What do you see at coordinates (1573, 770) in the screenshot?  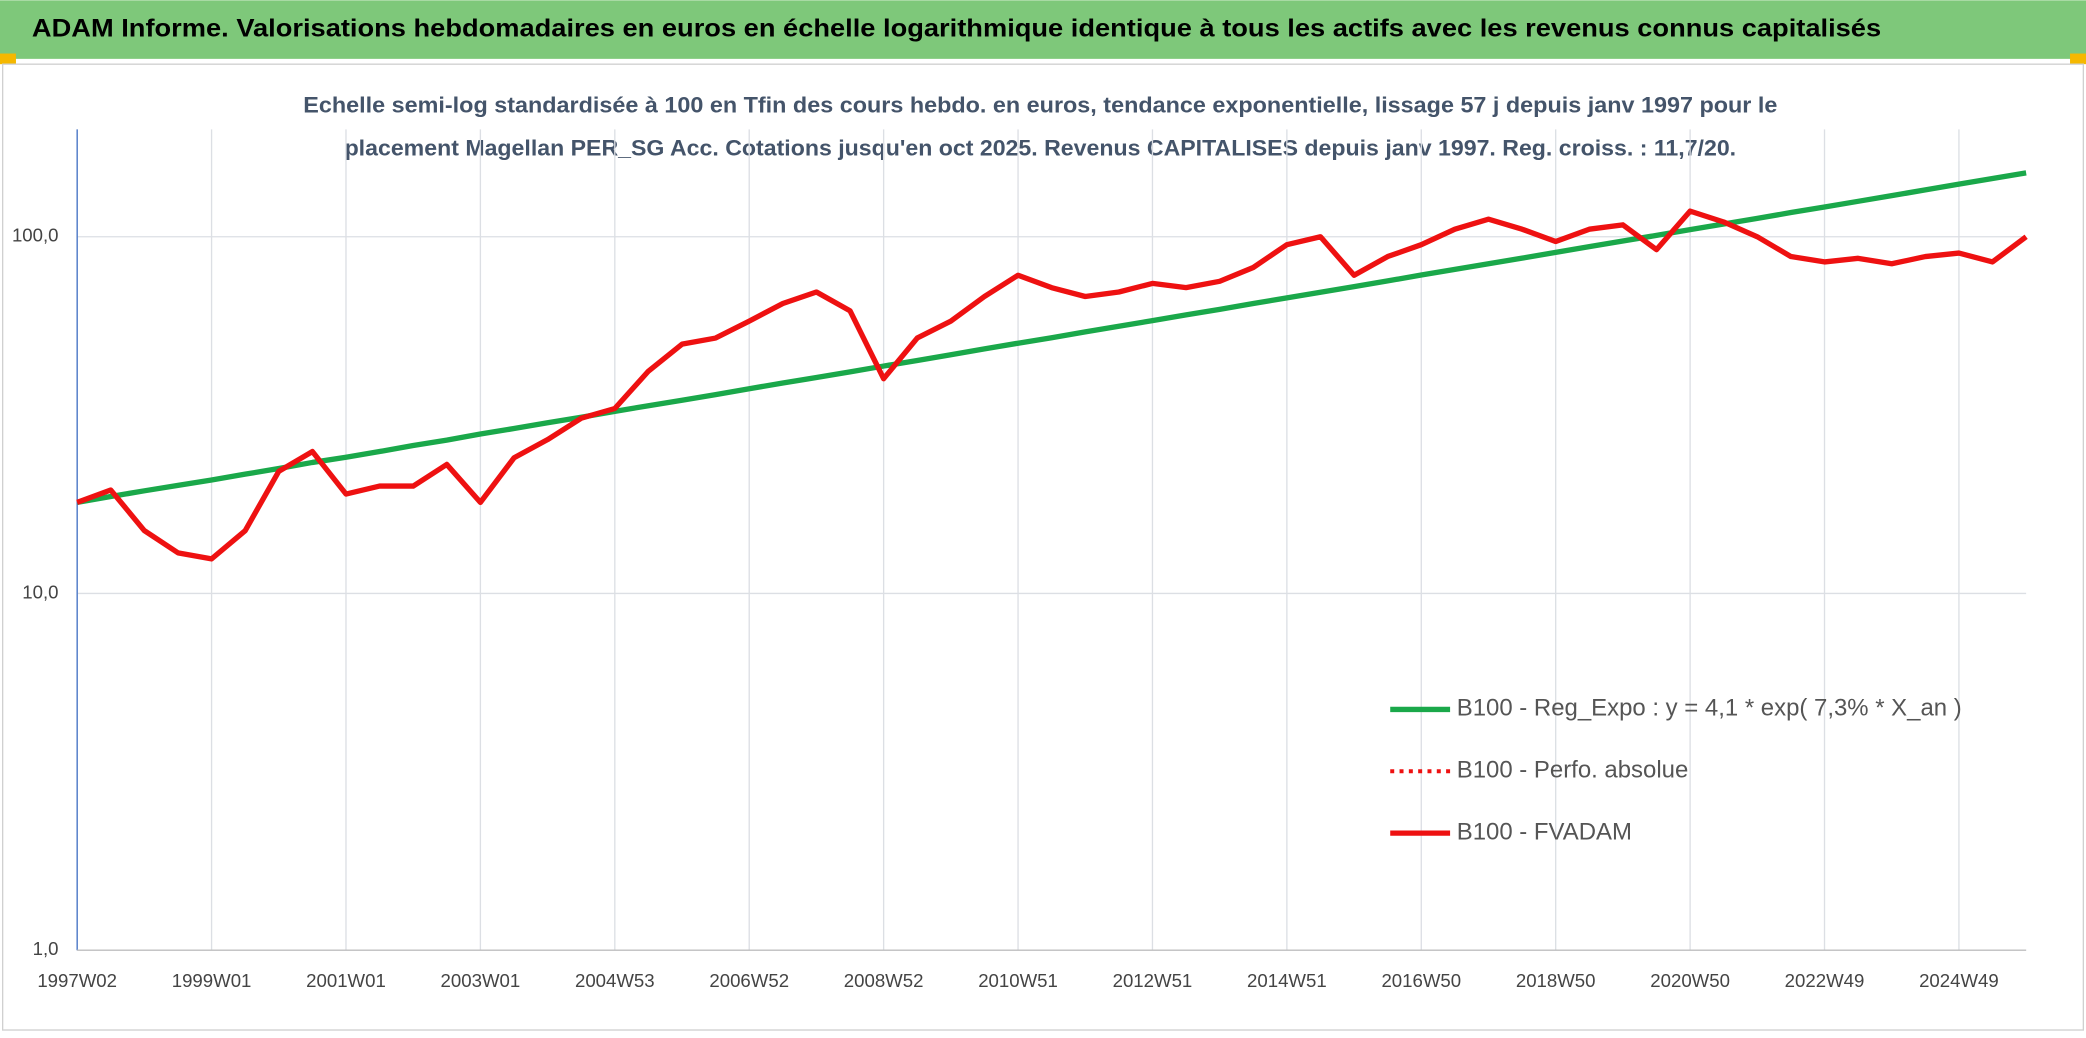 I see `legend-label: B100 - Perfo. absolue` at bounding box center [1573, 770].